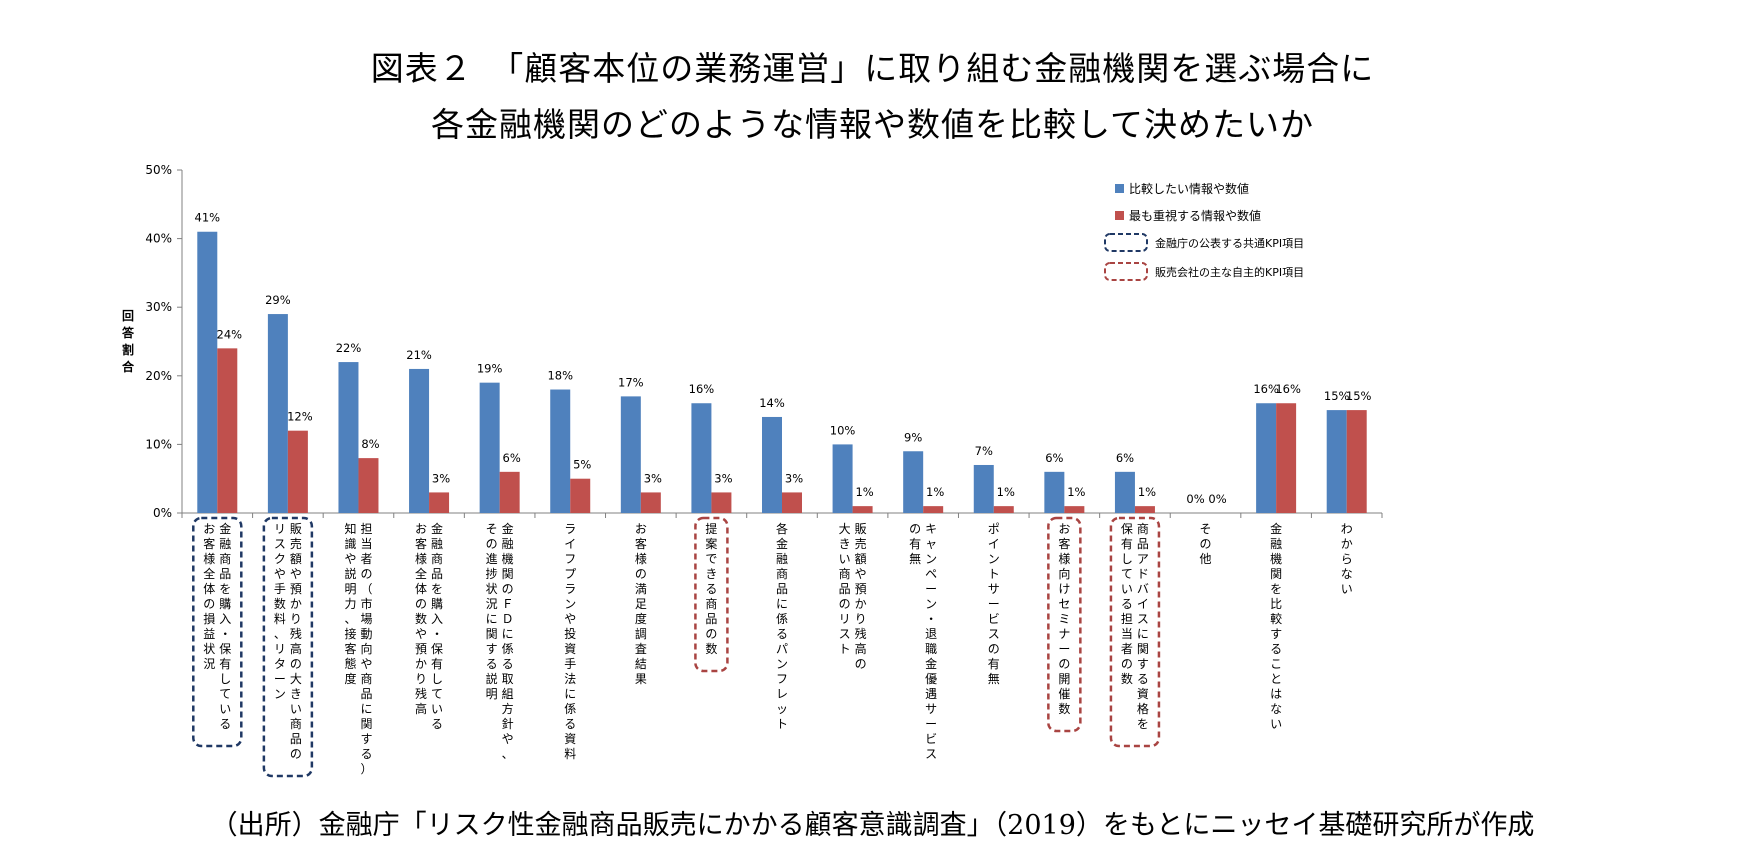 This screenshot has width=1745, height=864. Describe the element at coordinates (366, 589) in the screenshot. I see `category-label-char: （` at that location.